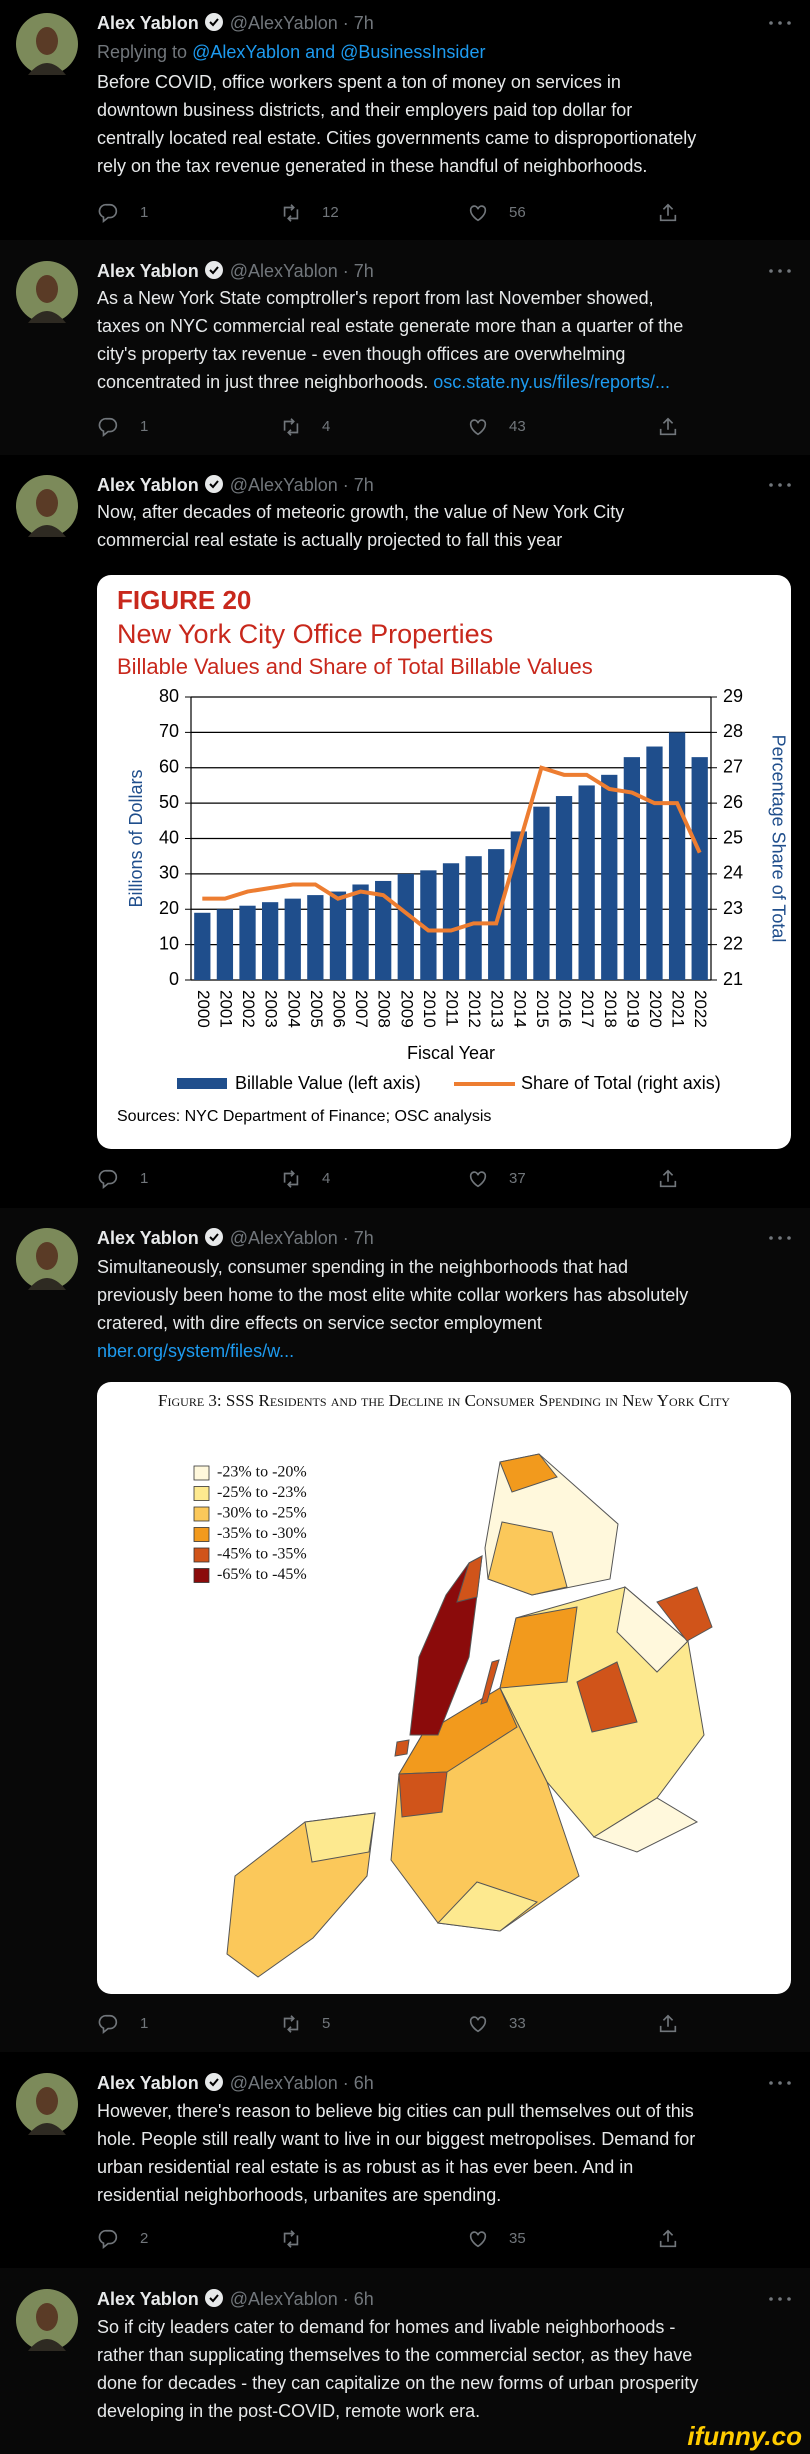 The image size is (810, 2454). I want to click on x-tick-label: 2001, so click(225, 1009).